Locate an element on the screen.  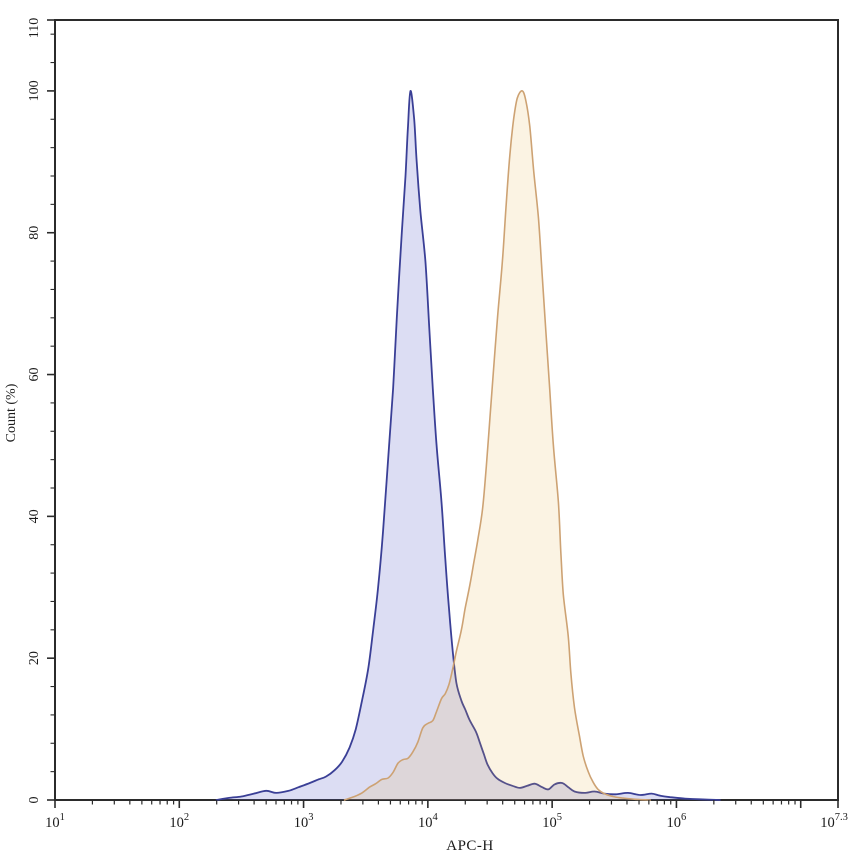
y-tick-label: 100 is located at coordinates (34, 90).